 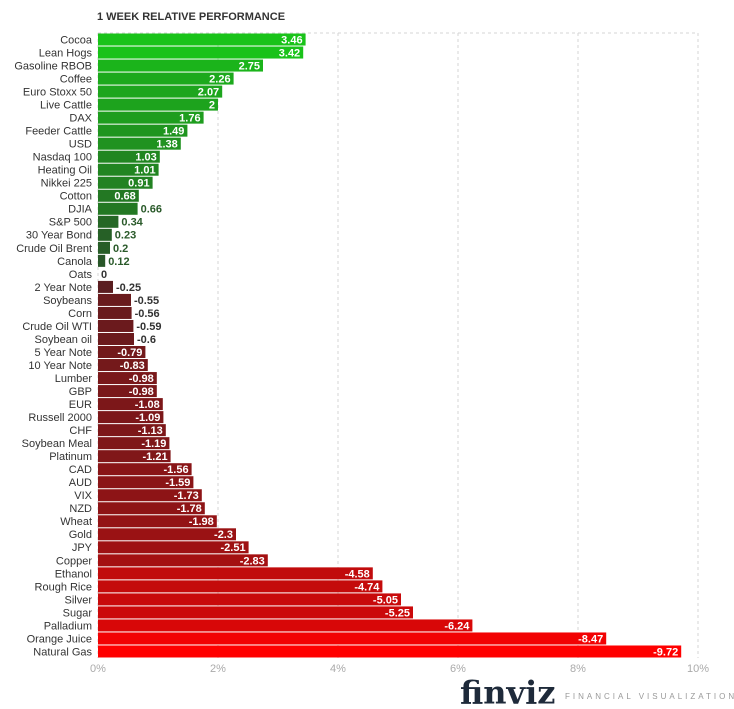 I want to click on value-label: -1.98, so click(x=201, y=522).